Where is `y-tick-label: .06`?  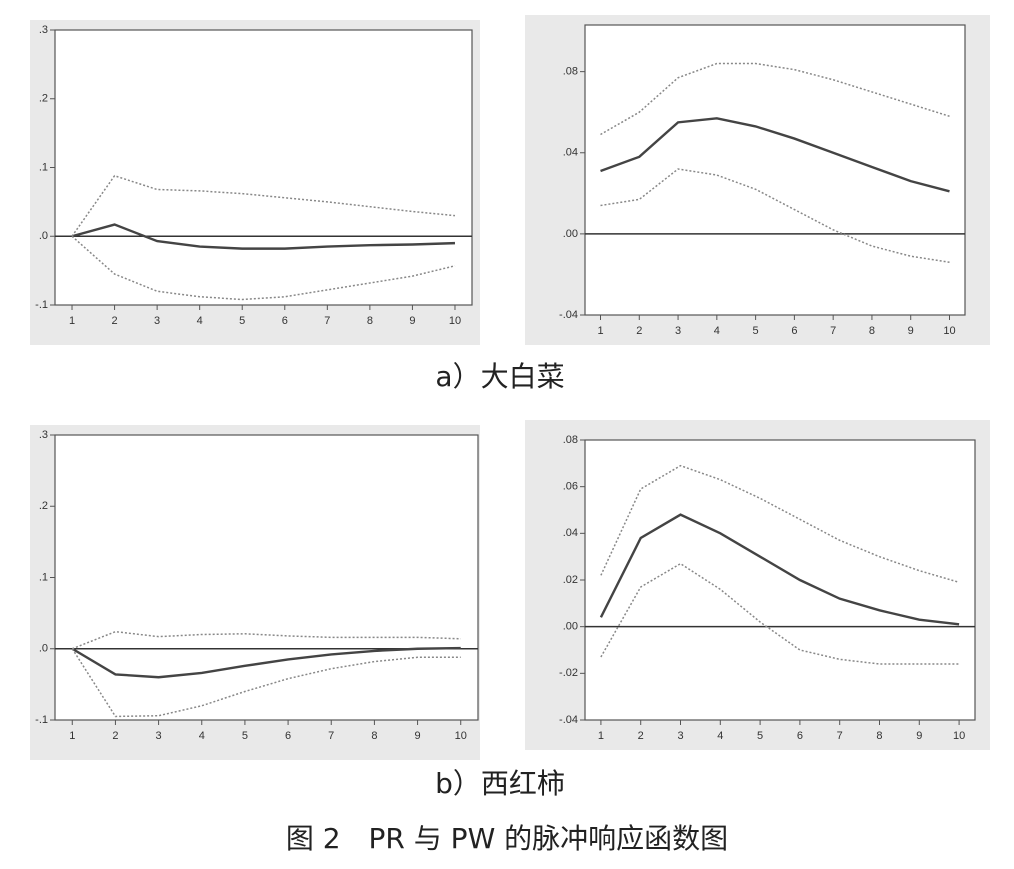 y-tick-label: .06 is located at coordinates (570, 487).